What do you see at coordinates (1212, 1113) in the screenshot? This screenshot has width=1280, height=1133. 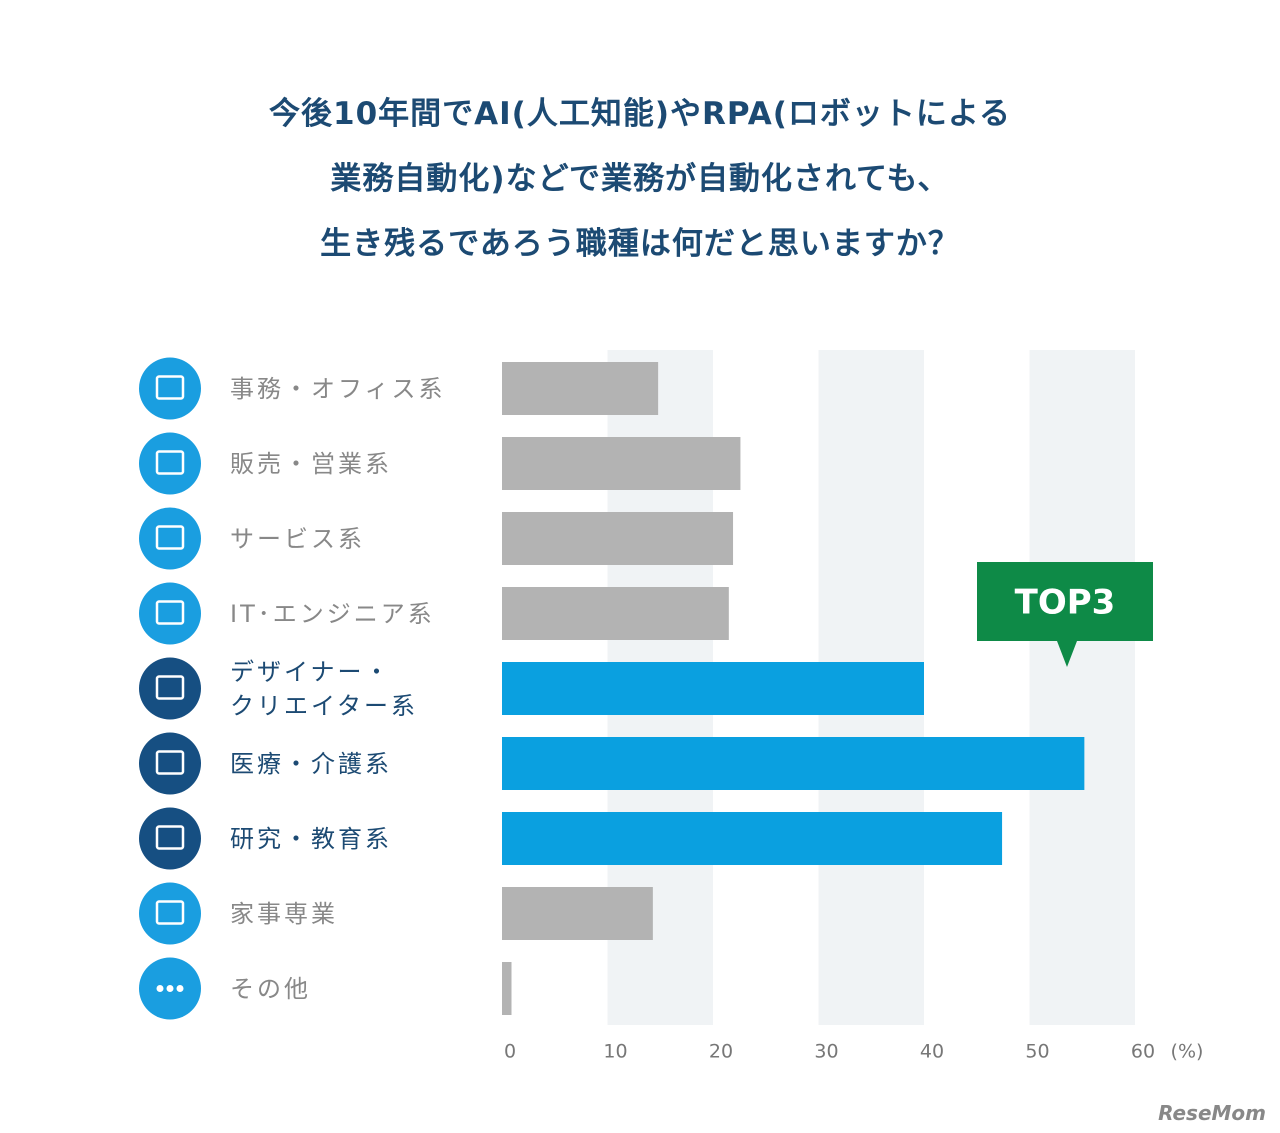 I see `watermark: ReseMom` at bounding box center [1212, 1113].